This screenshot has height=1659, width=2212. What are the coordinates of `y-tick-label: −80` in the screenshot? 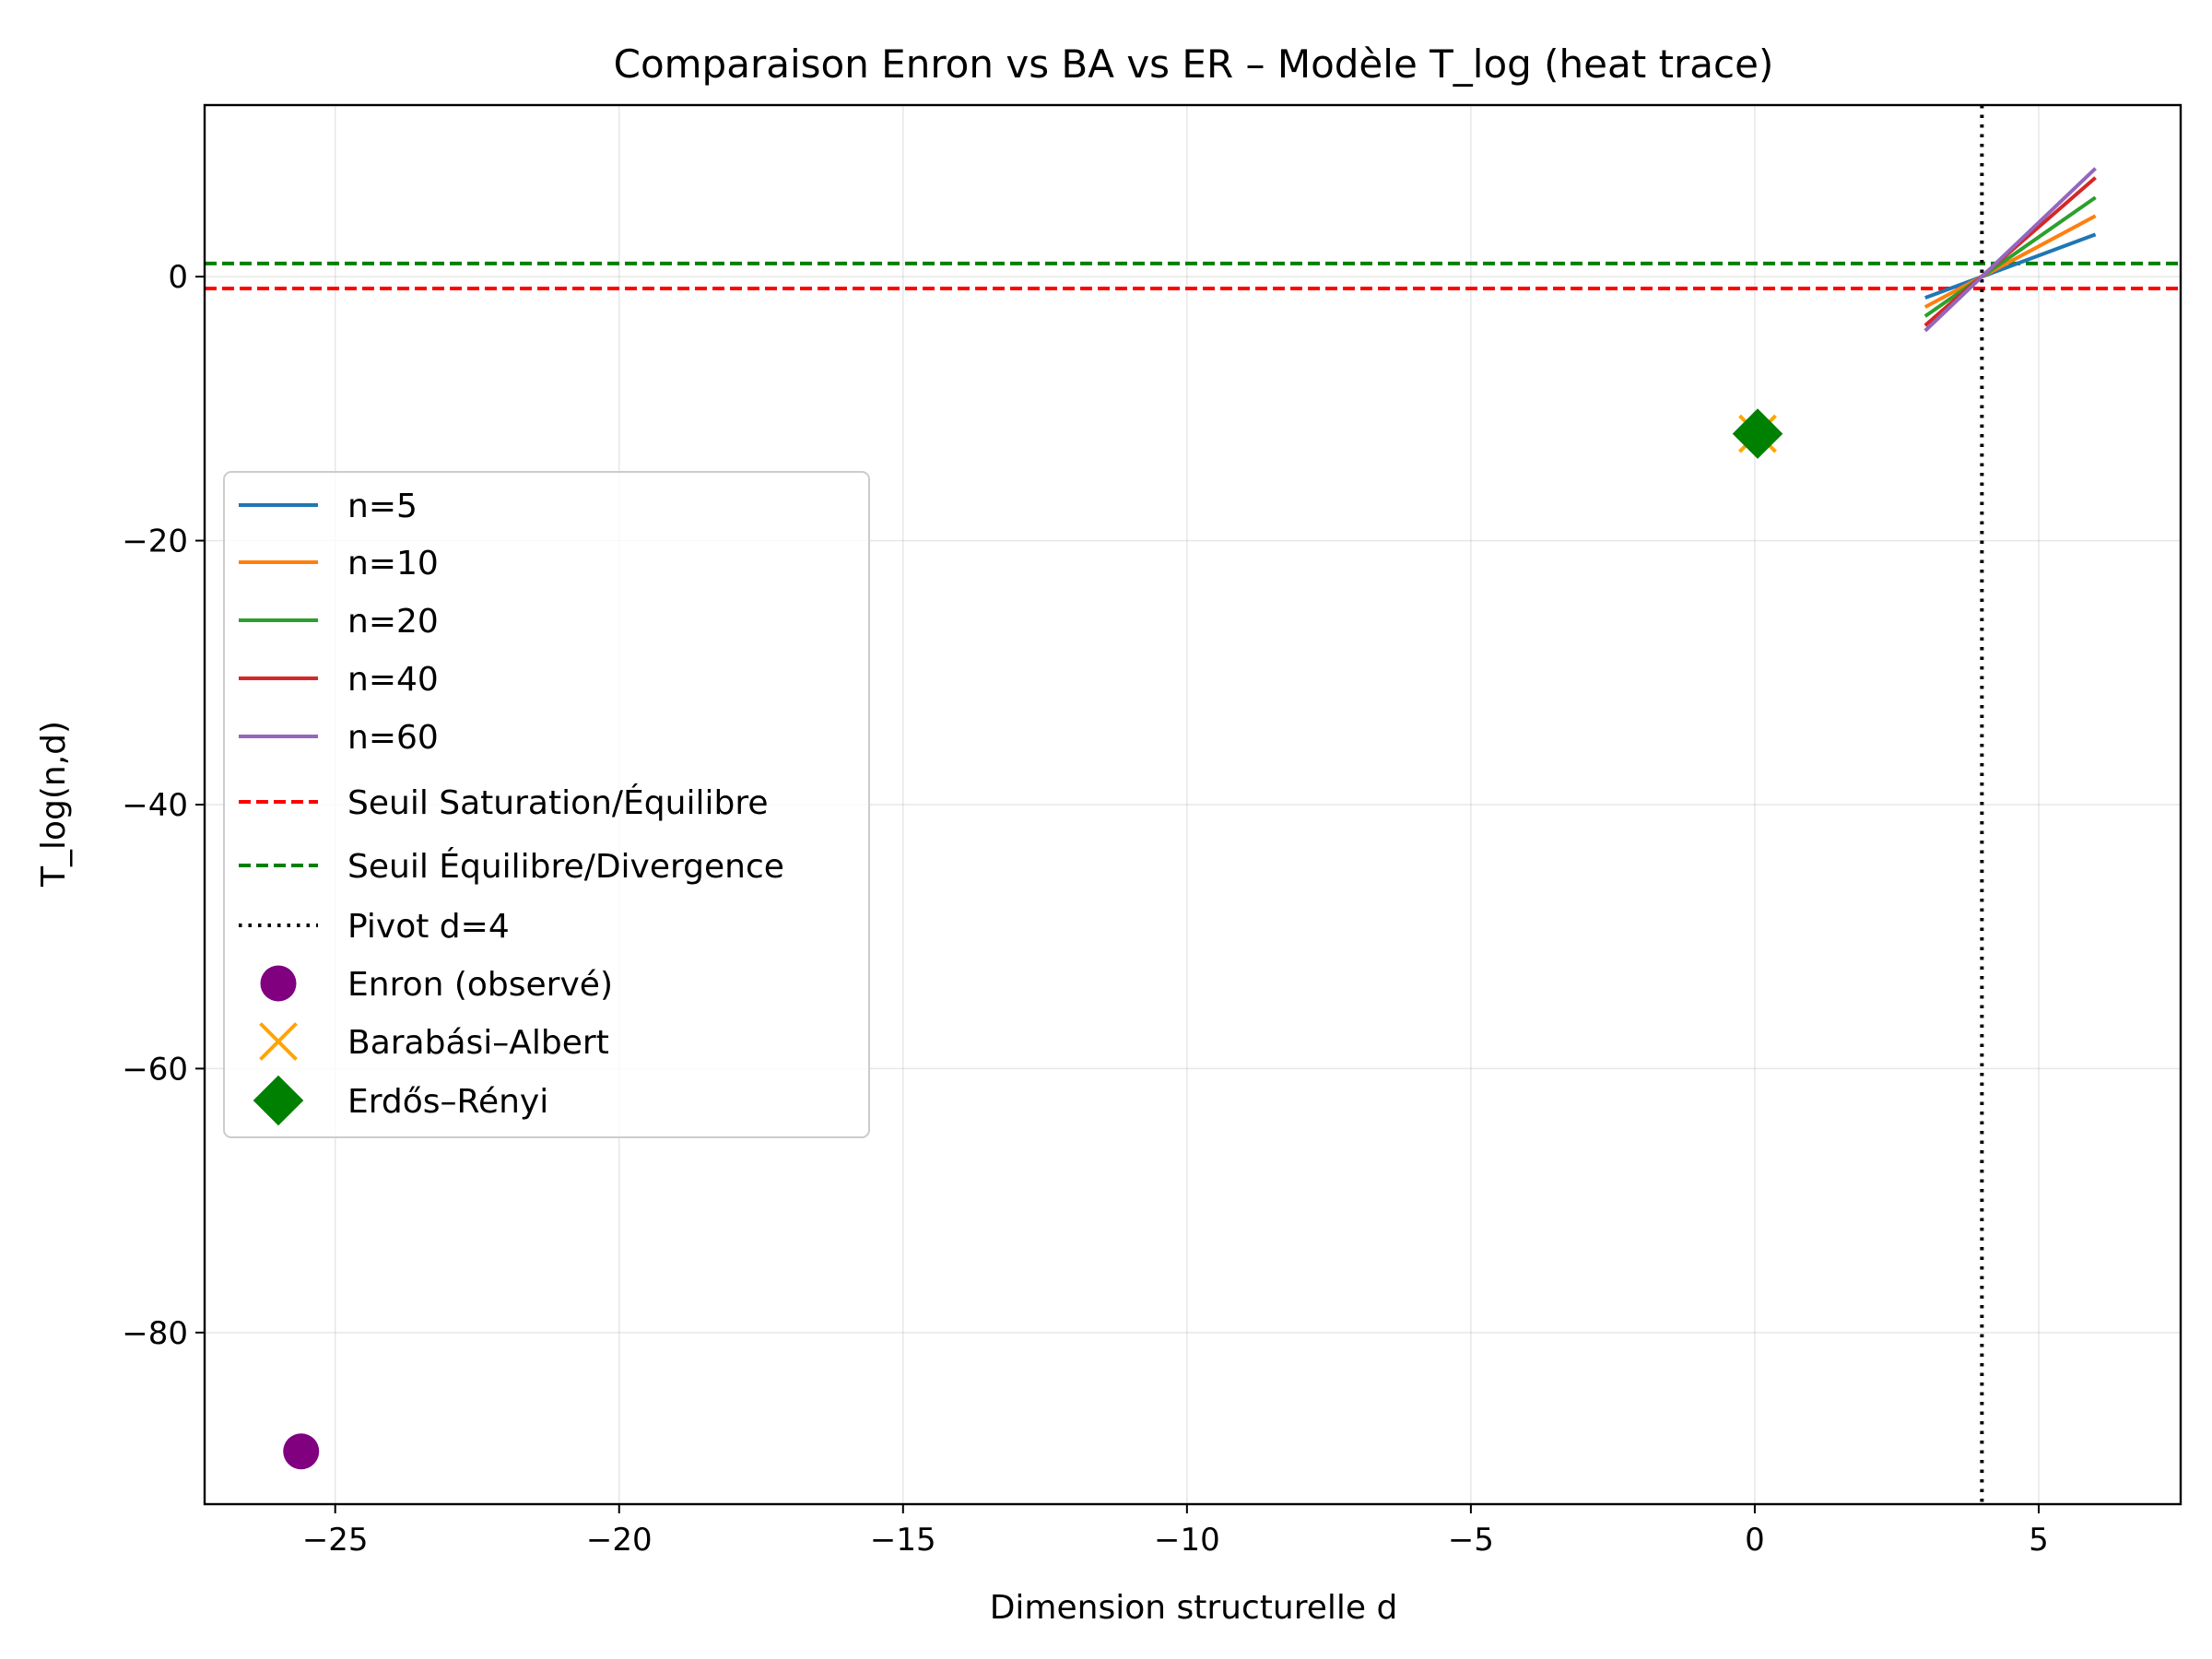 It's located at (155, 1333).